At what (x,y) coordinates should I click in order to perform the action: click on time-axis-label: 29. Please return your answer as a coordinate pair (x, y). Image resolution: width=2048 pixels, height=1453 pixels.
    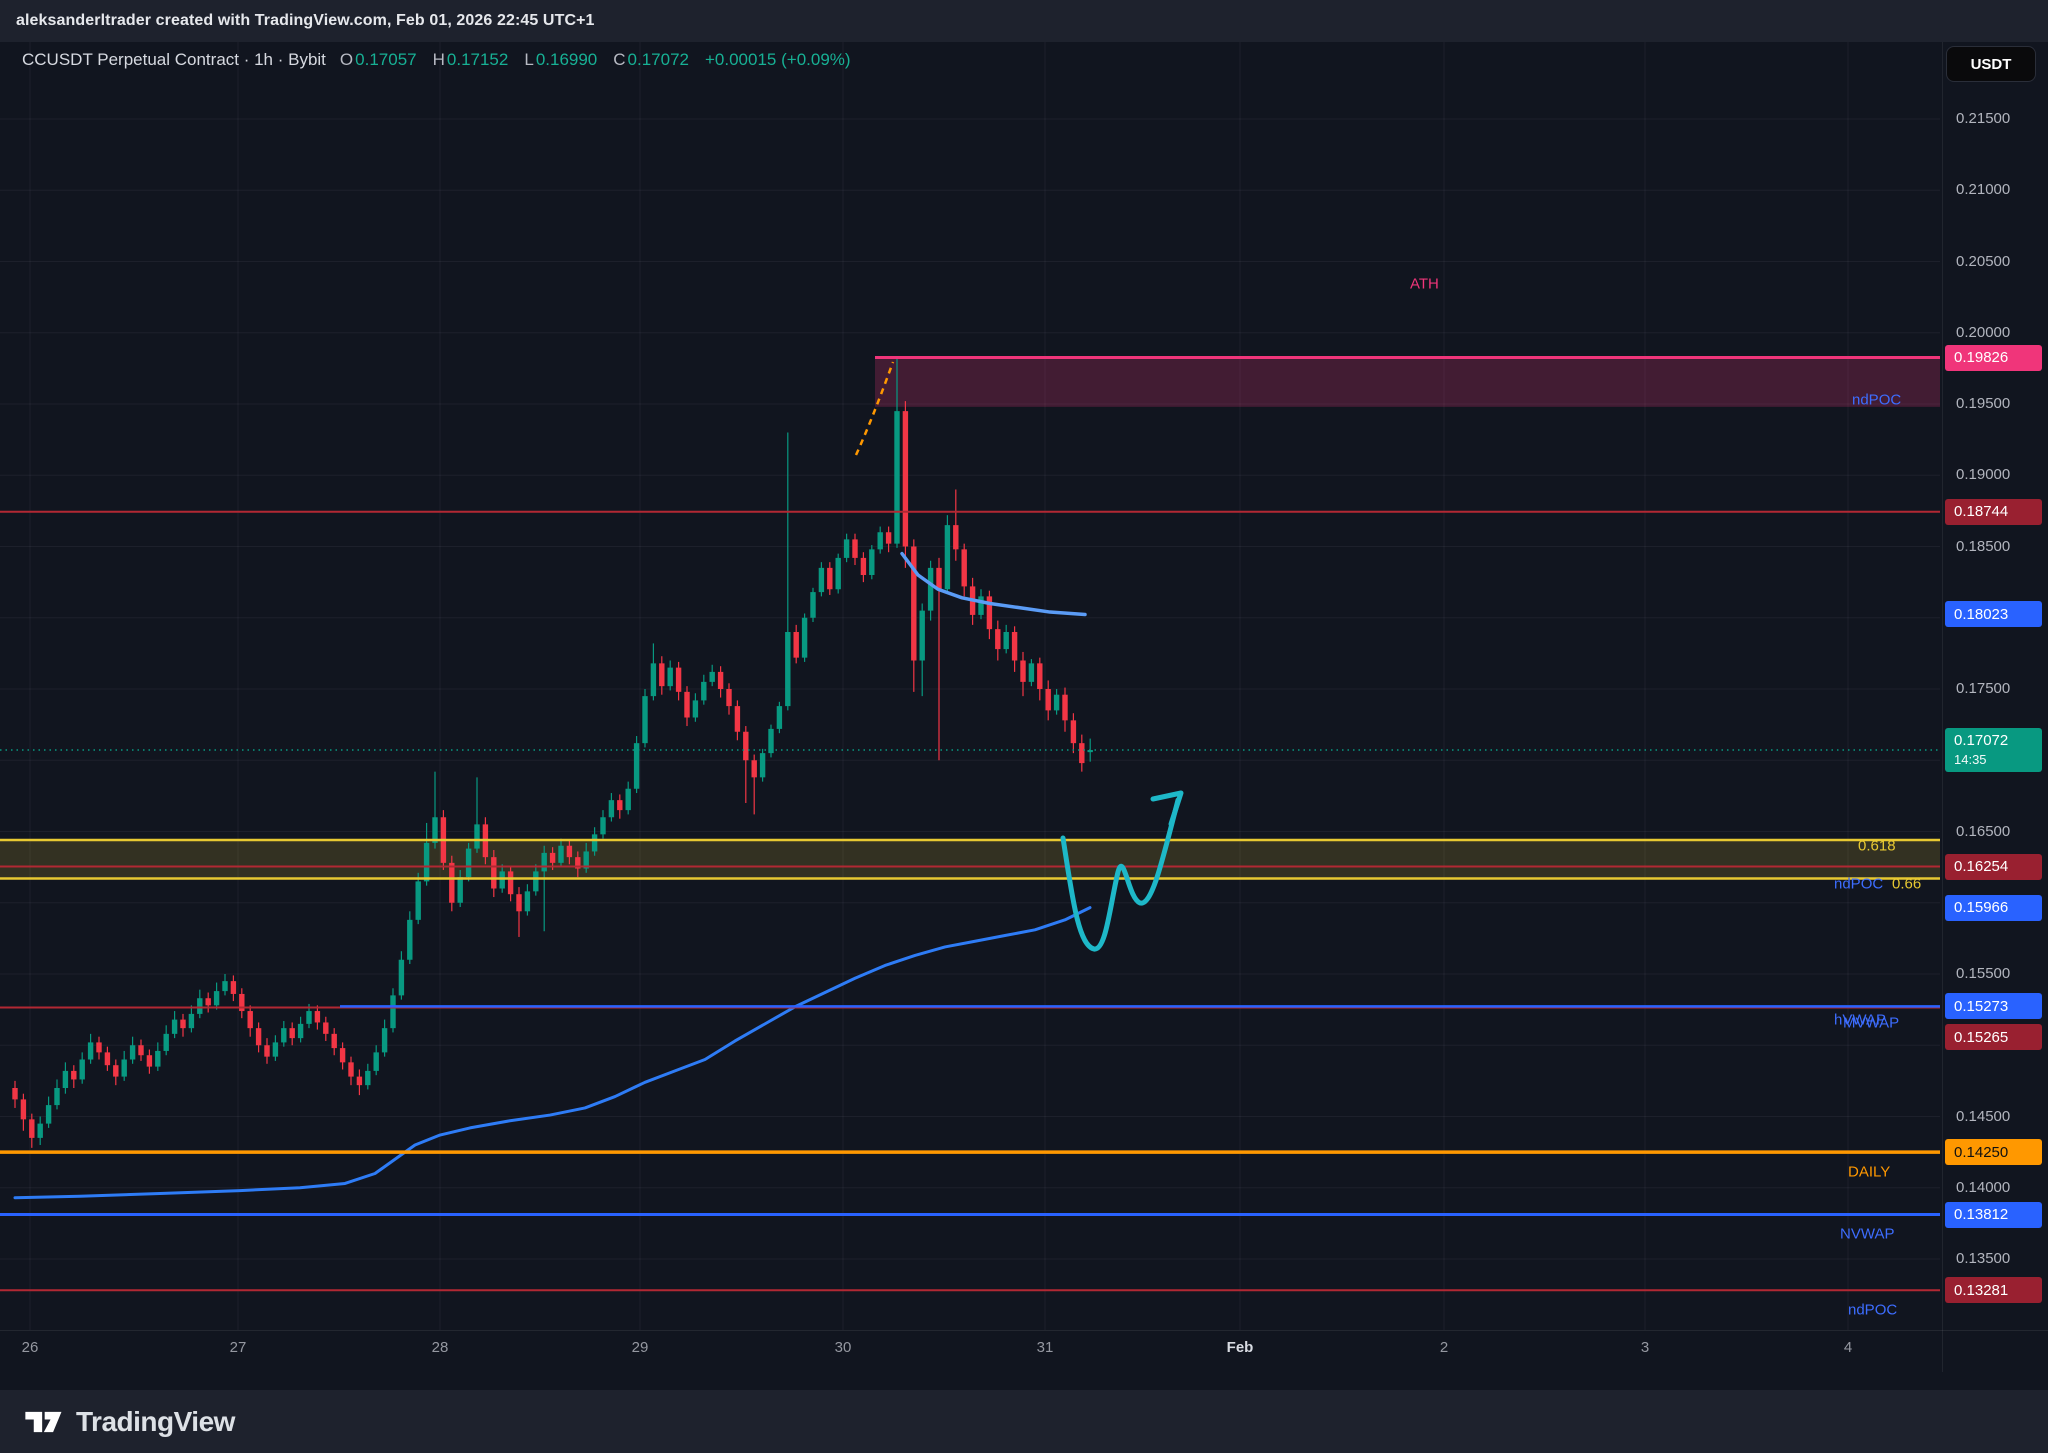
    Looking at the image, I should click on (640, 1347).